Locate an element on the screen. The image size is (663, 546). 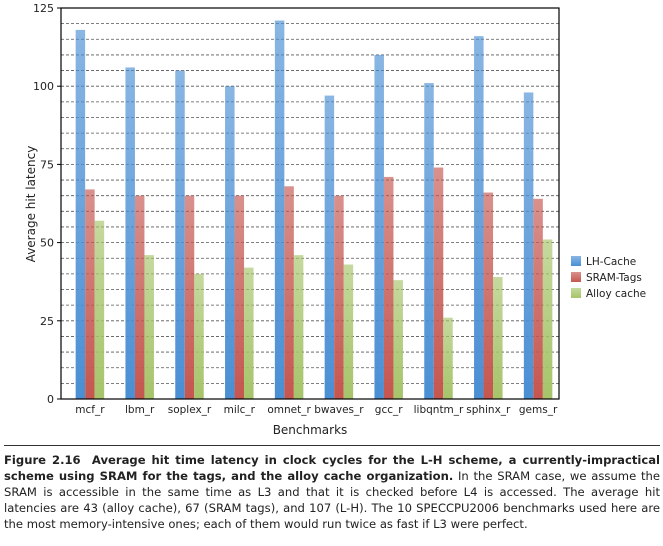
bar-alloy-cache-gems_r is located at coordinates (547, 319).